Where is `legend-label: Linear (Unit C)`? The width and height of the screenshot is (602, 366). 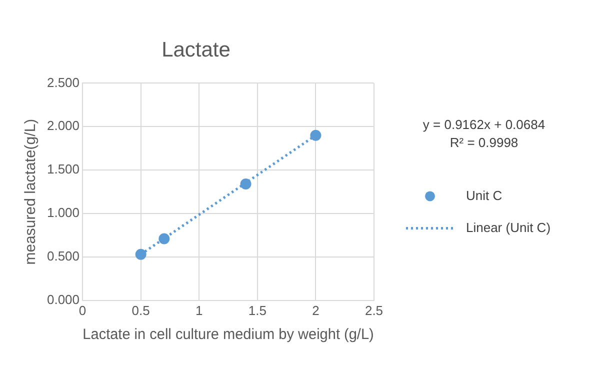
legend-label: Linear (Unit C) is located at coordinates (508, 227).